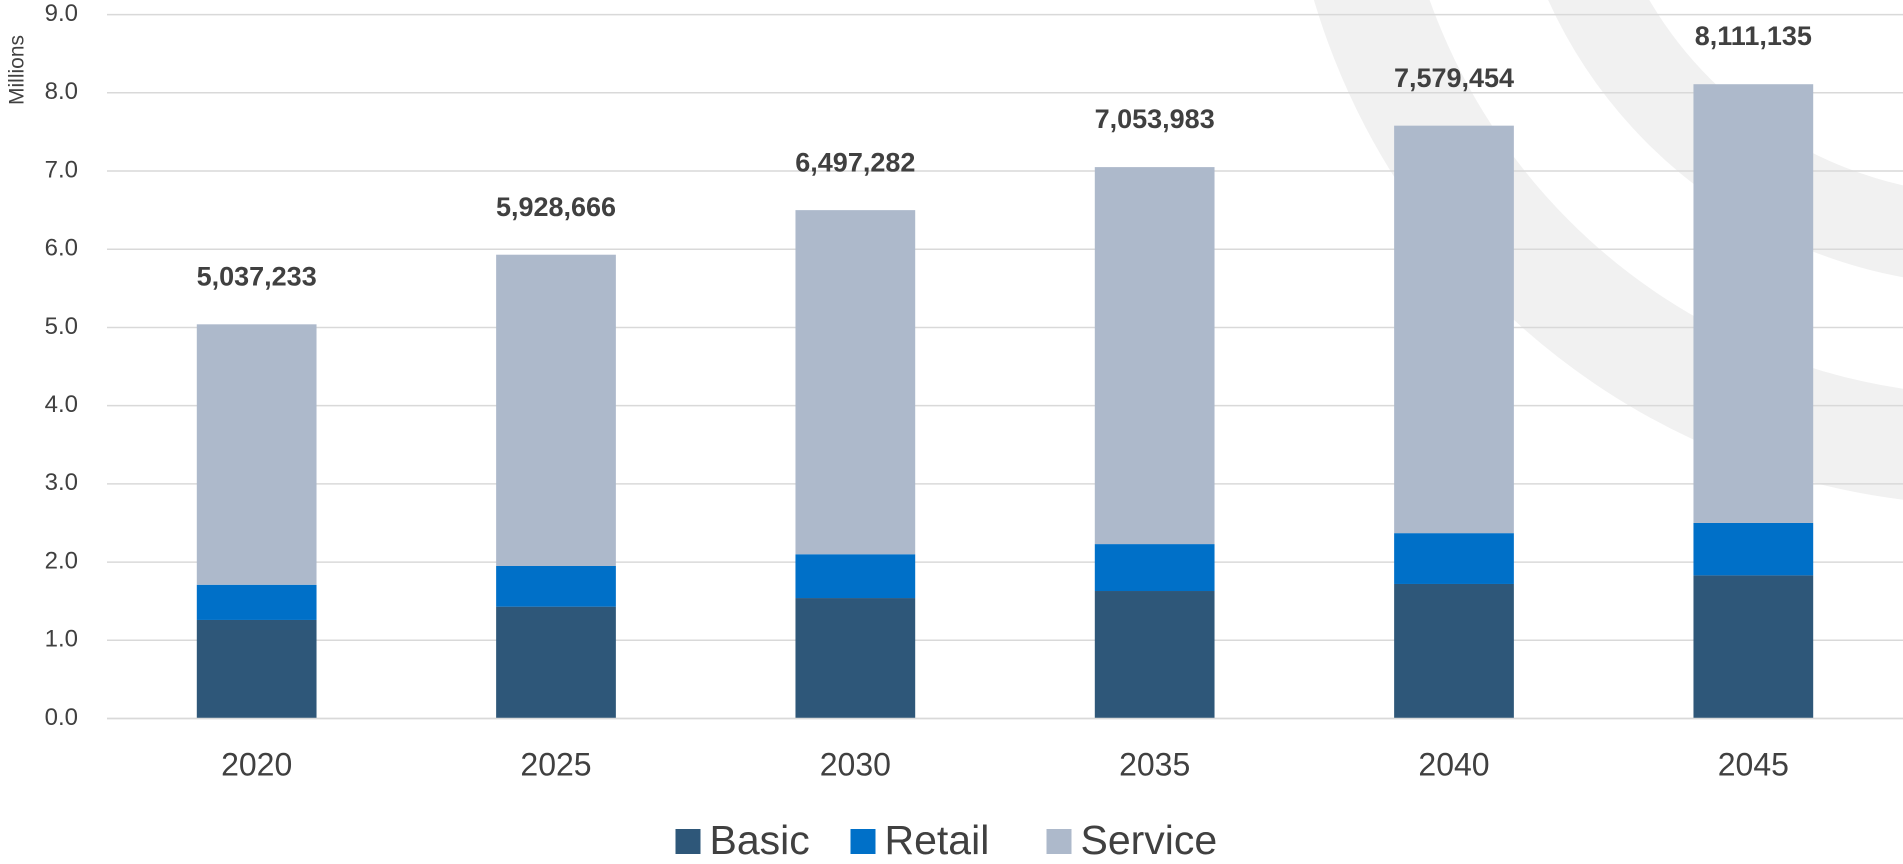 The width and height of the screenshot is (1903, 864). I want to click on legend-label: Service, so click(1149, 840).